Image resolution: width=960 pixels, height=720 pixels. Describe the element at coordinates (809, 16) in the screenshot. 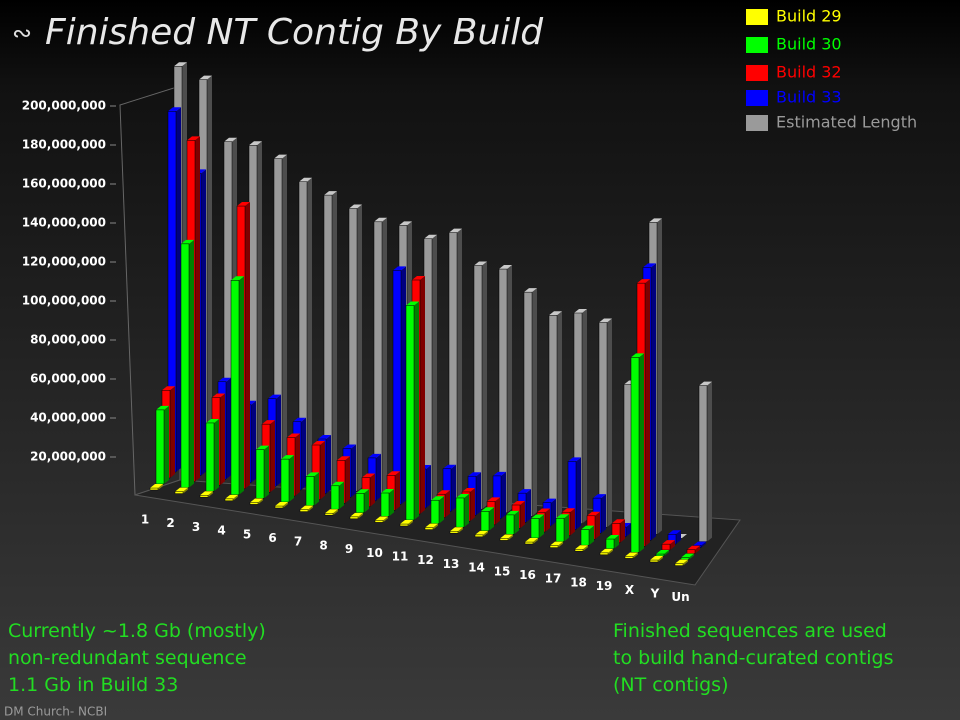

I see `legend-label: Build 29` at that location.